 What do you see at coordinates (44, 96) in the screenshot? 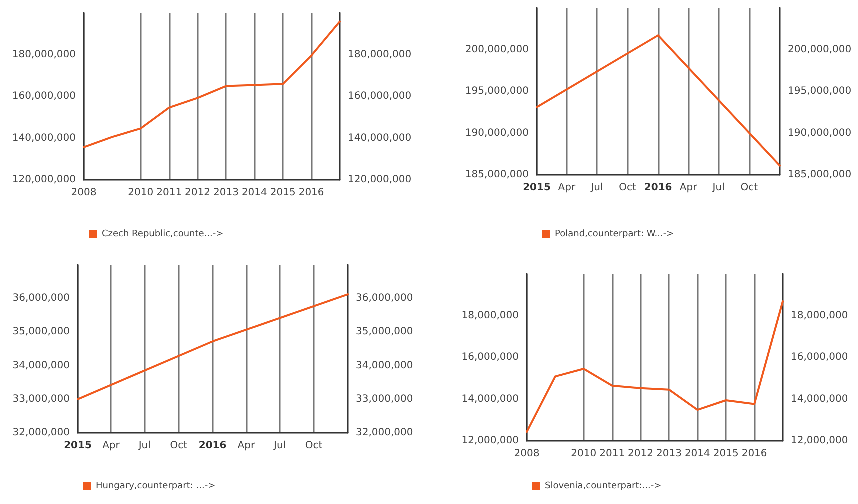
I see `y-tick-label: 160,000,000` at bounding box center [44, 96].